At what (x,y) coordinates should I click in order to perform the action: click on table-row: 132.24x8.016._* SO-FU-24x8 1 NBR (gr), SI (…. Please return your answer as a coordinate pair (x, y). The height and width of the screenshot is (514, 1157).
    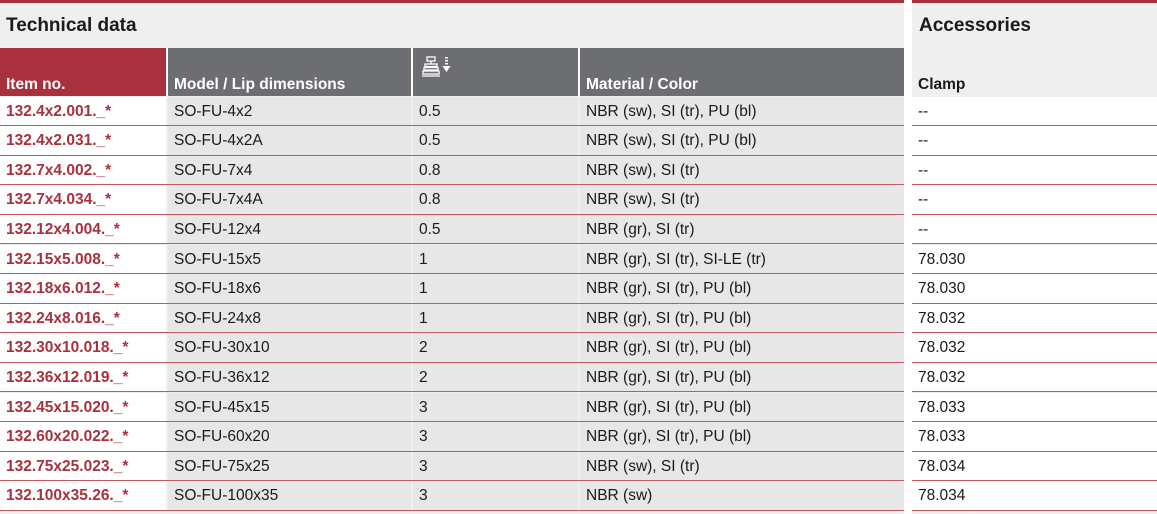
    Looking at the image, I should click on (578, 318).